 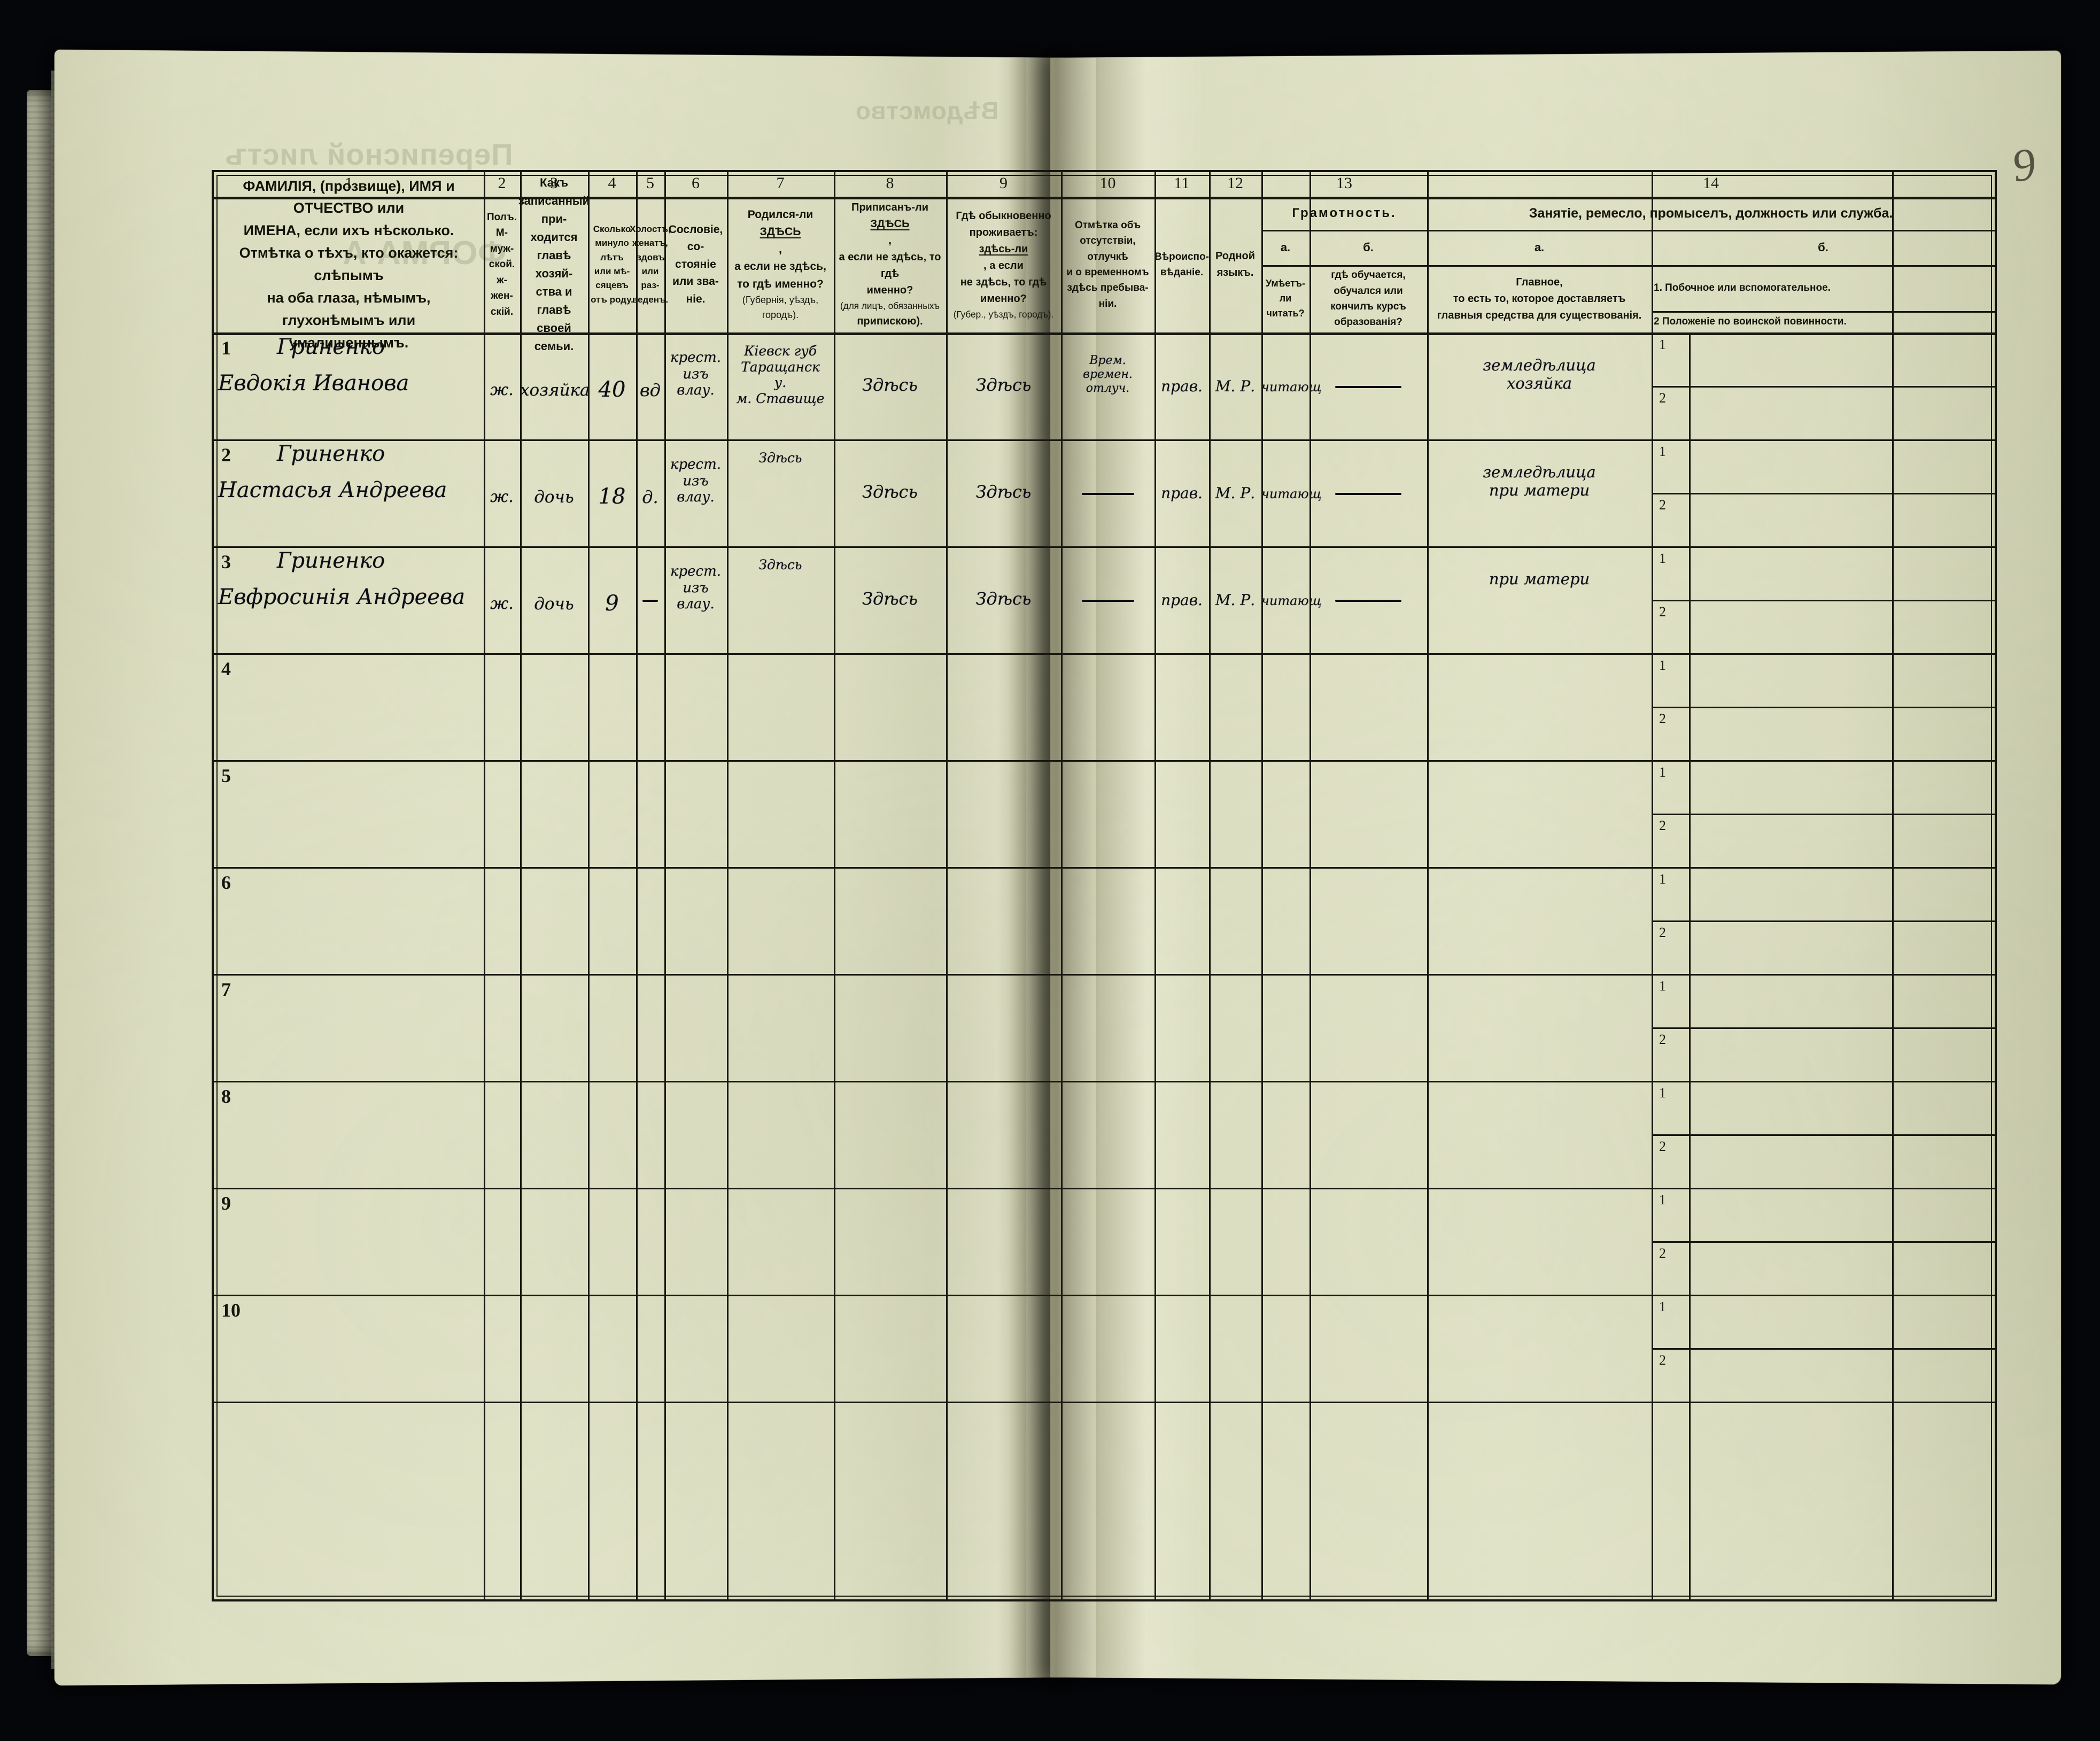 I want to click on subrow-label-6-2: 2, so click(x=1662, y=933).